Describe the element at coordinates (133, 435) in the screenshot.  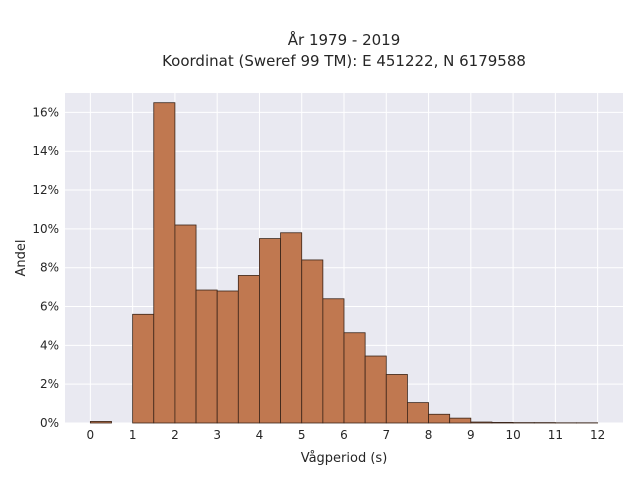
I see `x-tick-label: 1` at that location.